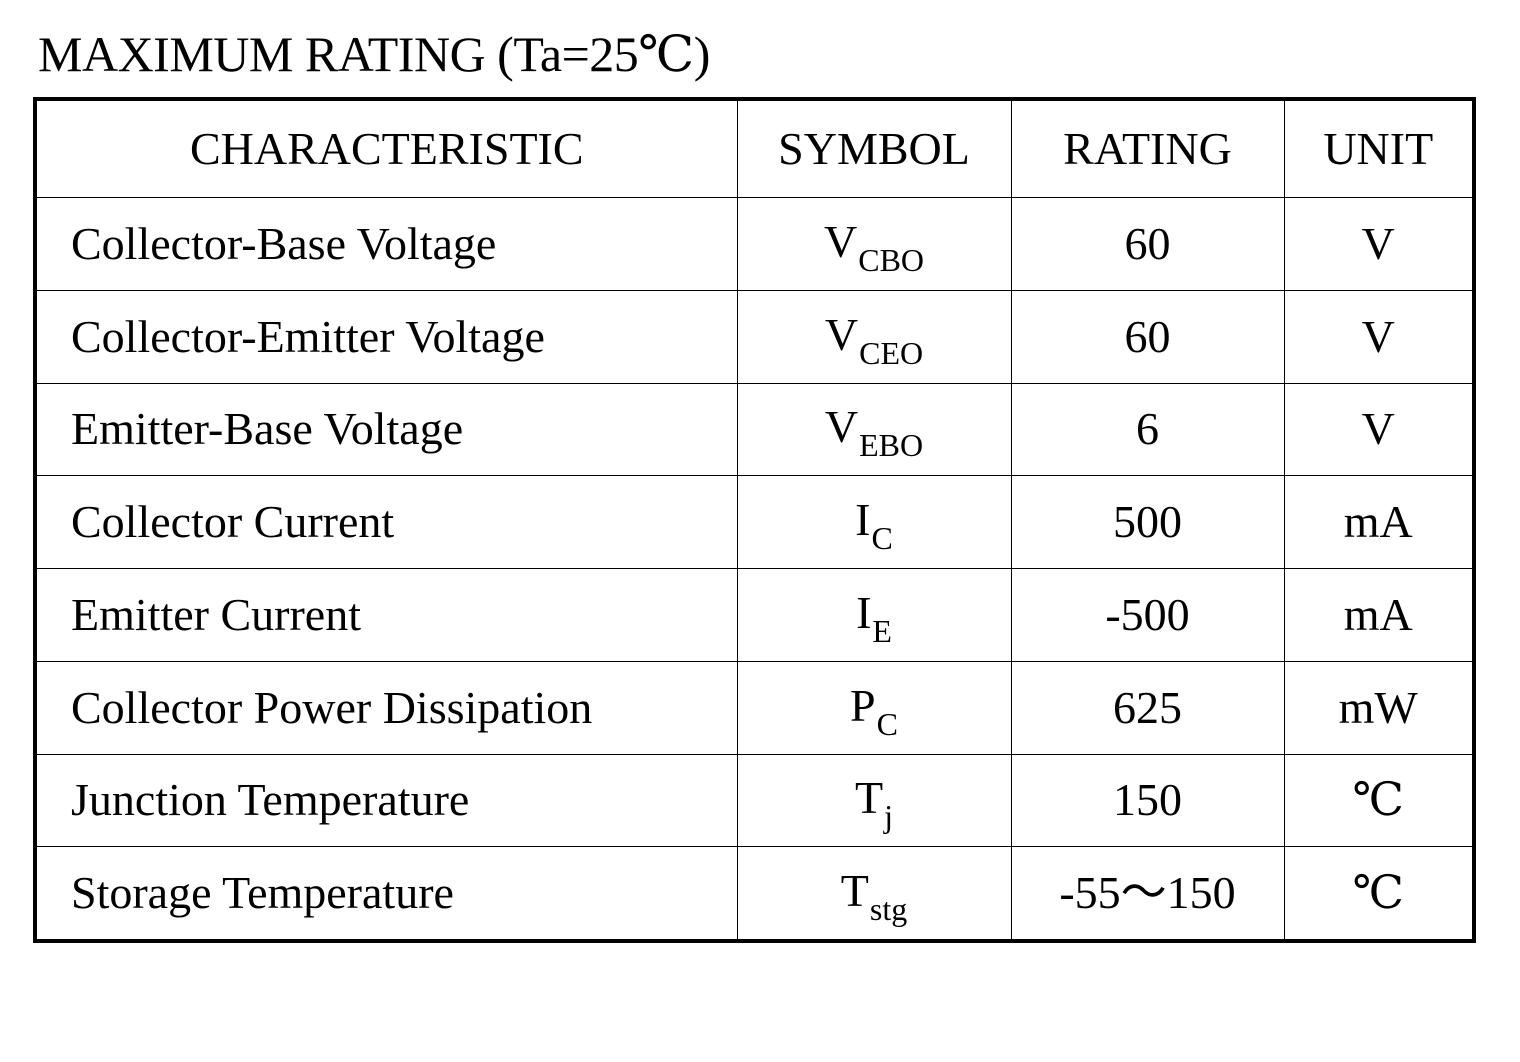  I want to click on symbol-subscript: EBO, so click(891, 445).